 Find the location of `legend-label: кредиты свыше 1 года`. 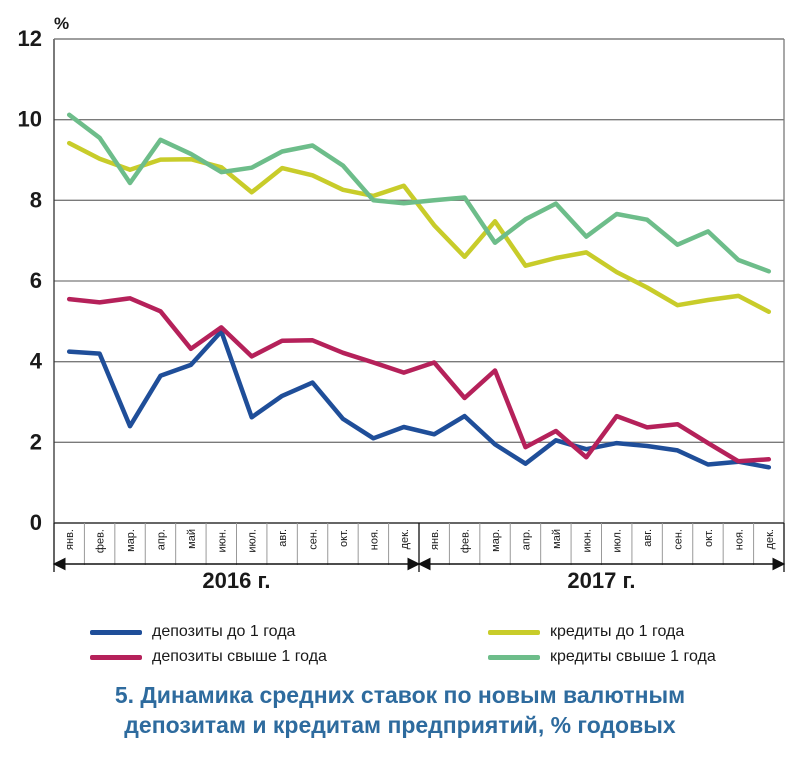

legend-label: кредиты свыше 1 года is located at coordinates (633, 656).